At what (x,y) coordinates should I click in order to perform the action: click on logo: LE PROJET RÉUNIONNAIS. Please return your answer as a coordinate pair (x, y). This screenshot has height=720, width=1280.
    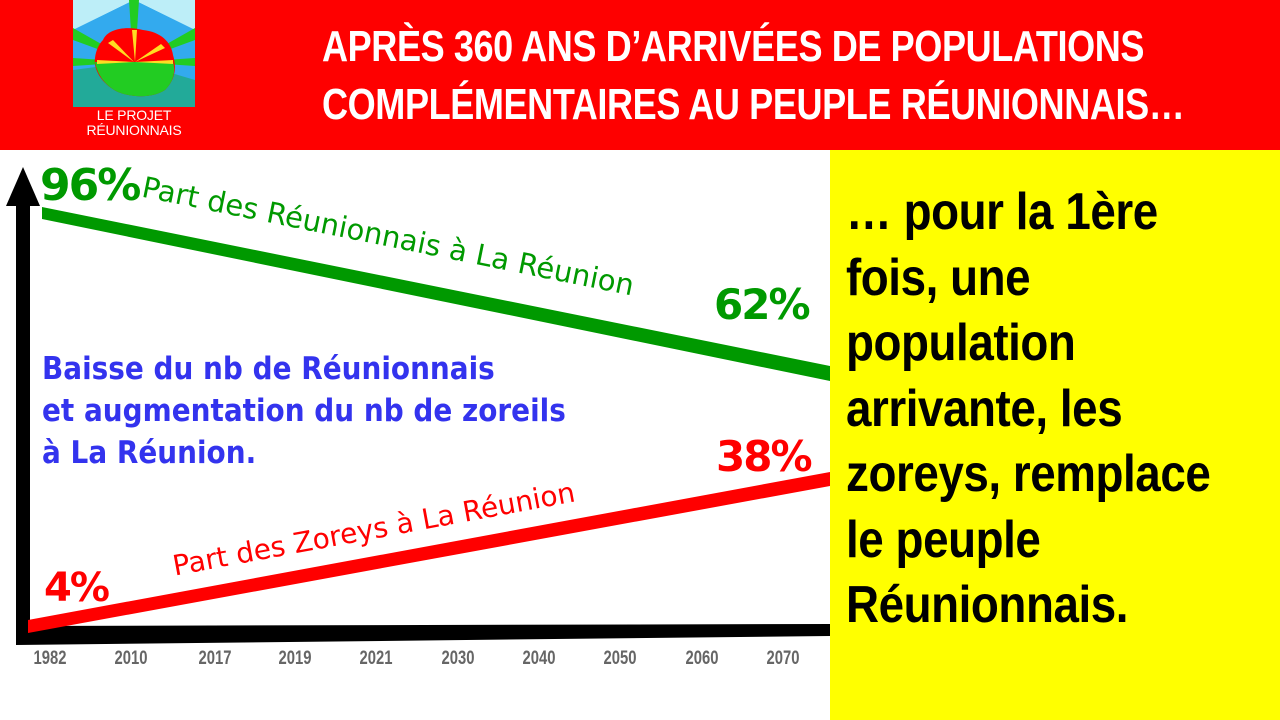
    Looking at the image, I should click on (134, 75).